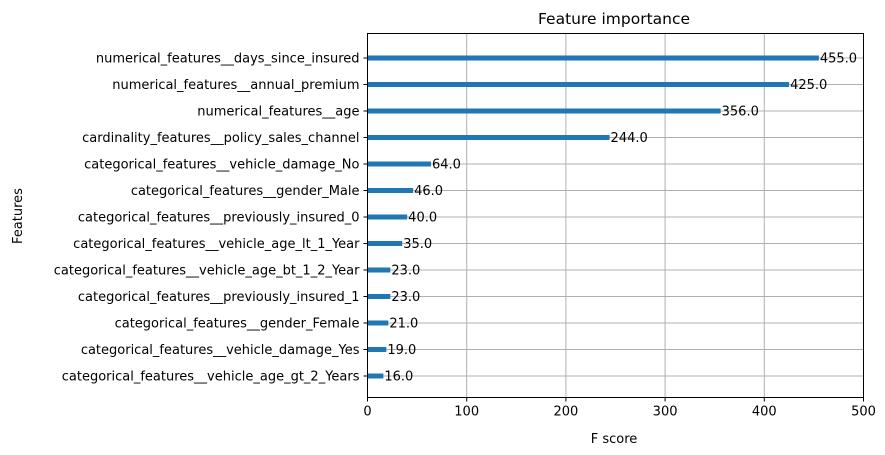  Describe the element at coordinates (228, 59) in the screenshot. I see `y-tick-label: numerical_features__days_since_insured` at that location.